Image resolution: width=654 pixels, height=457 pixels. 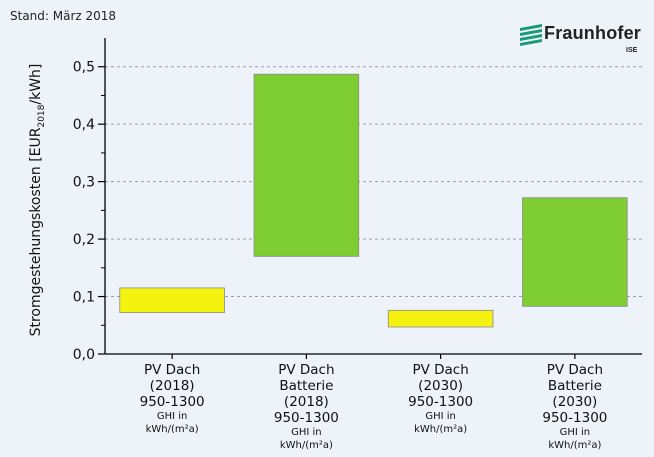 I want to click on y-axis-label-sub: 2018, so click(x=42, y=115).